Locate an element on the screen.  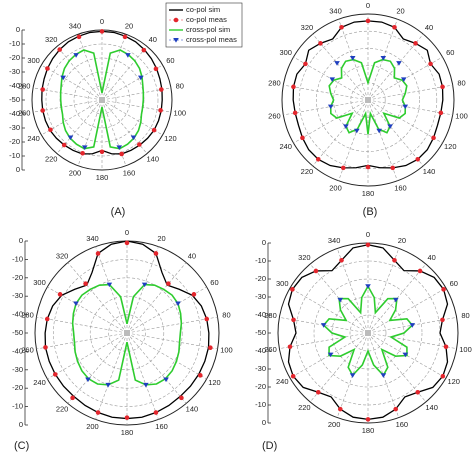
center-marker is located at coordinates (102, 100).